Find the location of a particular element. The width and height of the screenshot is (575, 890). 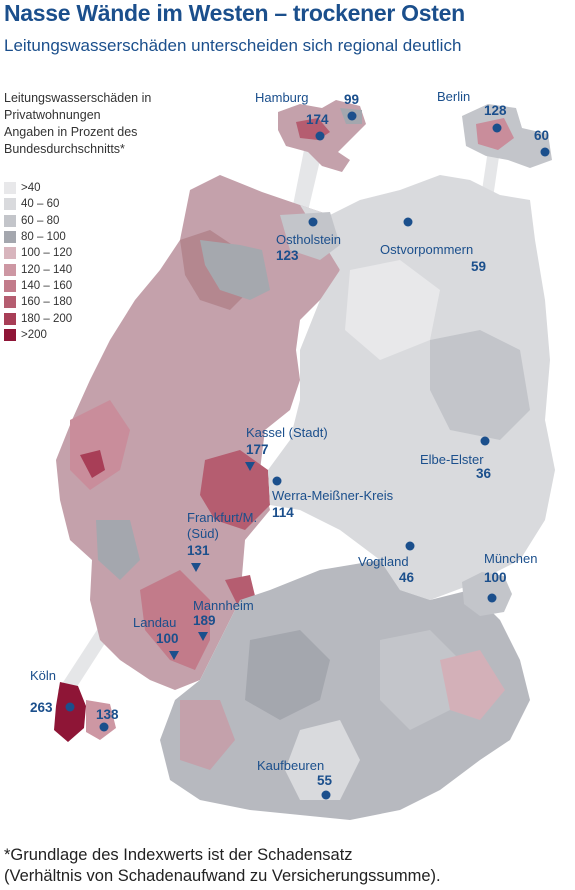

value-landau: 100 is located at coordinates (167, 638).